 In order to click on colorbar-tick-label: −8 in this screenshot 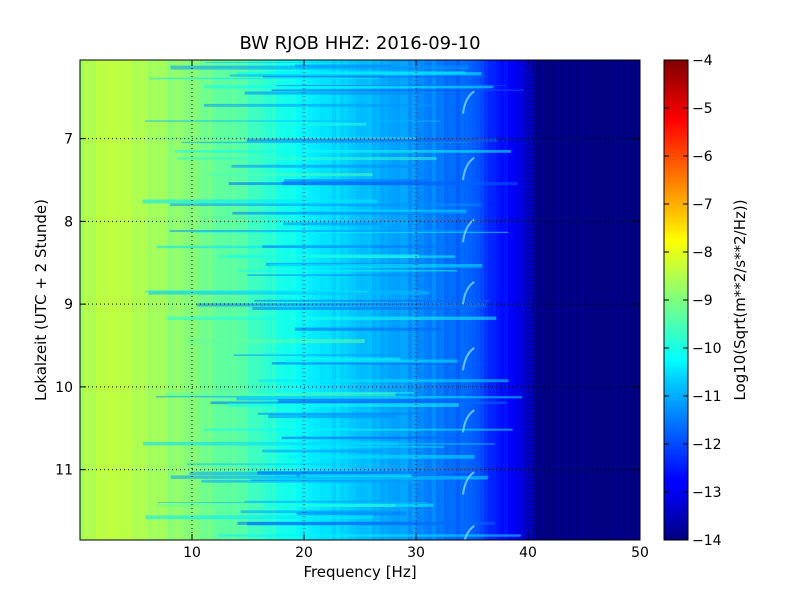, I will do `click(702, 253)`.